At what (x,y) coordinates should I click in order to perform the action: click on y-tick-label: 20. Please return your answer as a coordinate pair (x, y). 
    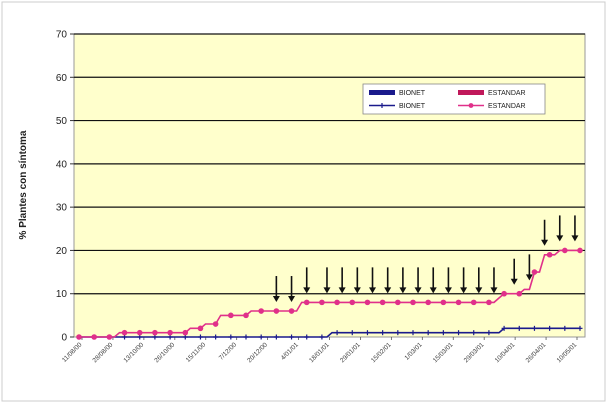
    Looking at the image, I should click on (62, 251).